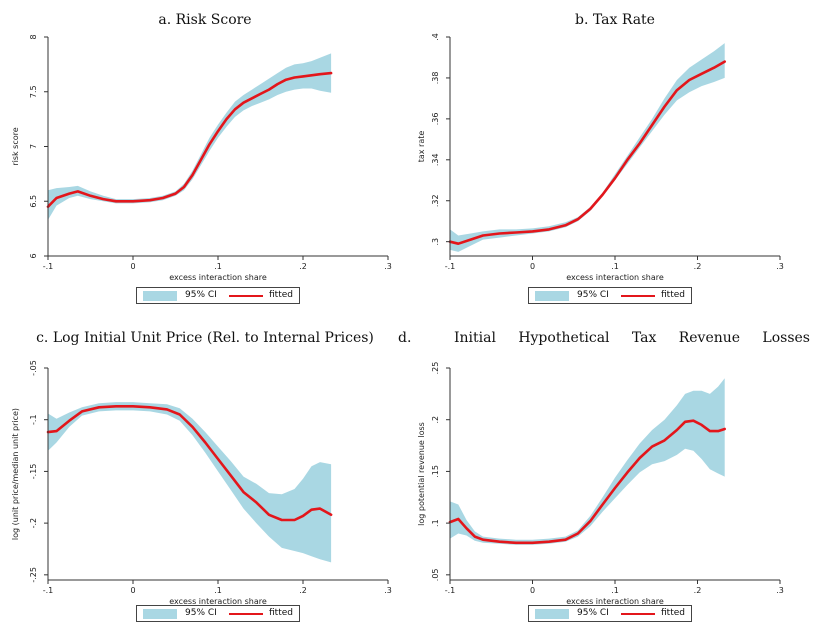 The height and width of the screenshot is (636, 820). Describe the element at coordinates (33, 36) in the screenshot. I see `y-tick-label: 8` at that location.